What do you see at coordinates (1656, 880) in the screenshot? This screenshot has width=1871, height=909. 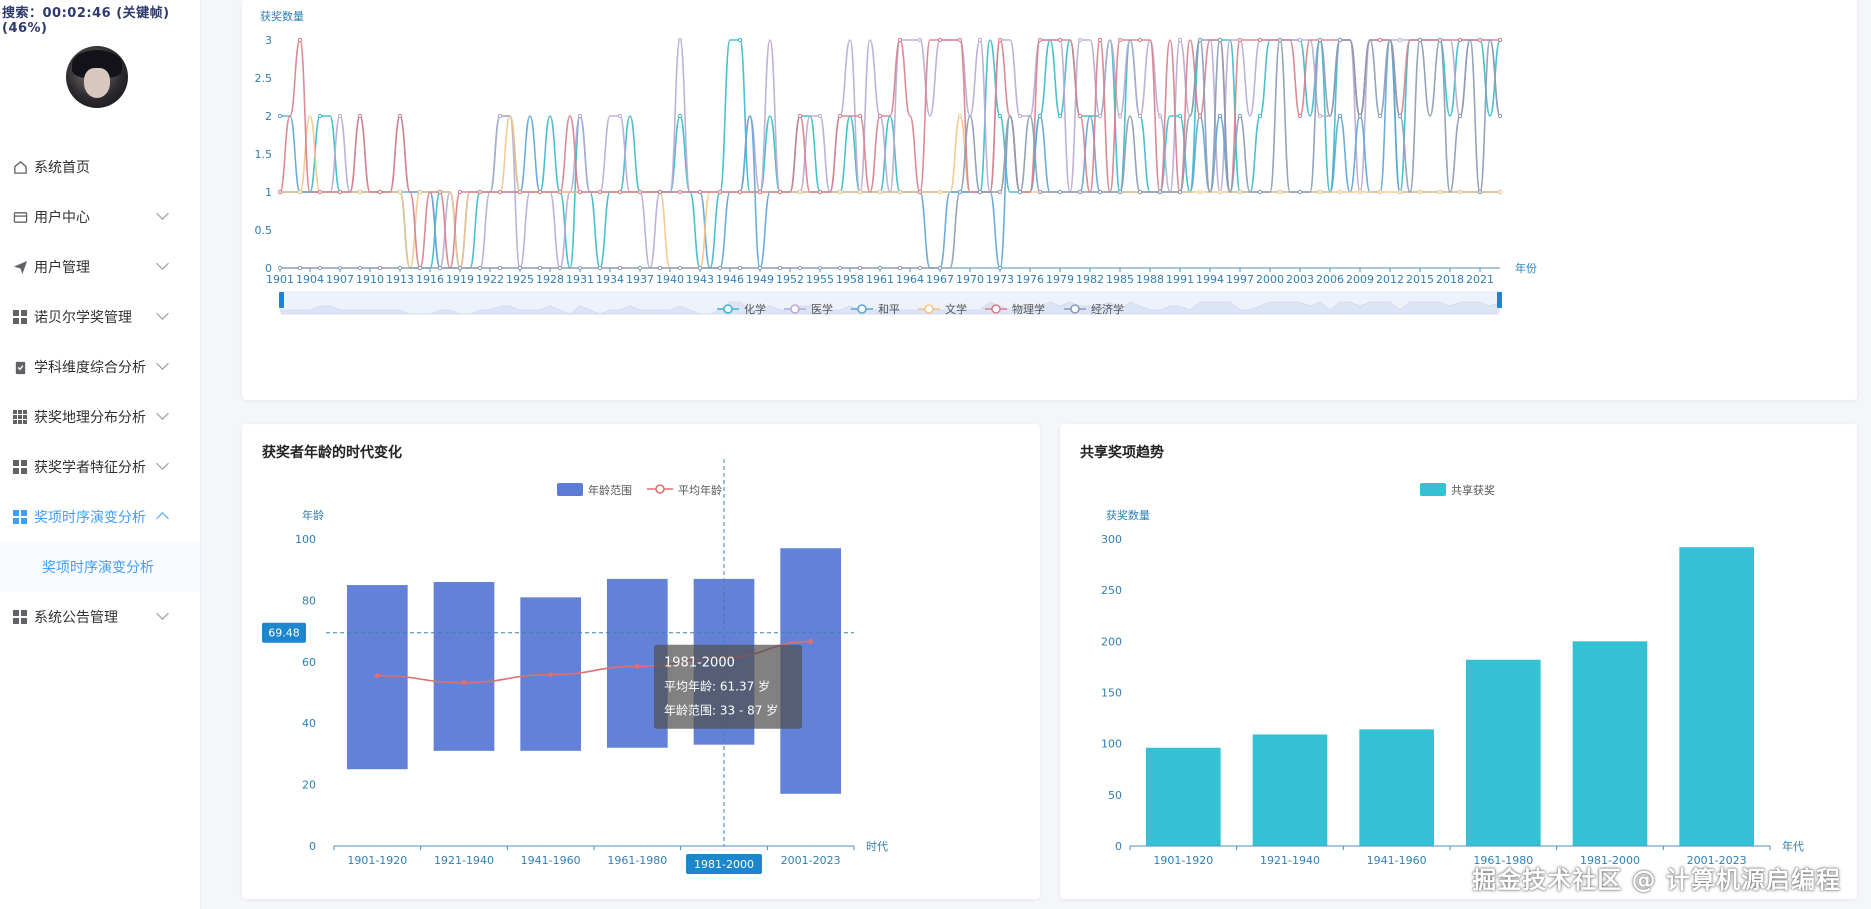 I see `watermark: 掘金技术社区 @ 计算机源启编程` at bounding box center [1656, 880].